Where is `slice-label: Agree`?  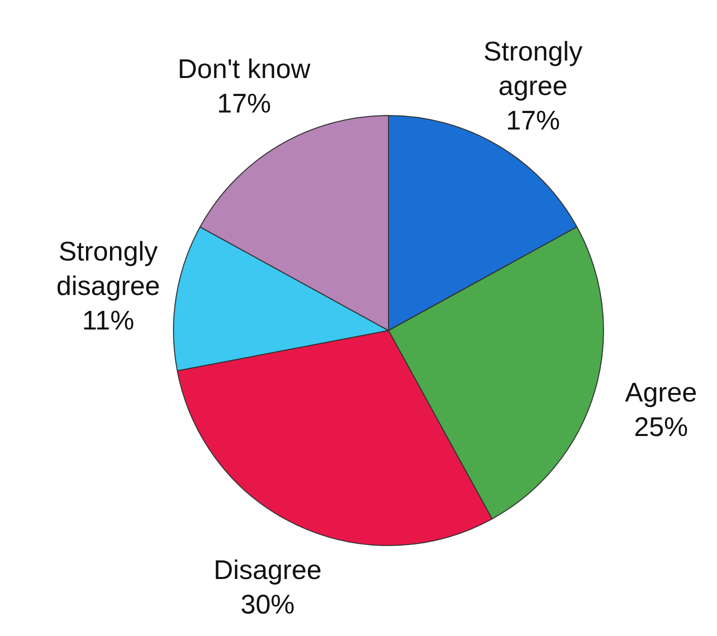
slice-label: Agree is located at coordinates (661, 392).